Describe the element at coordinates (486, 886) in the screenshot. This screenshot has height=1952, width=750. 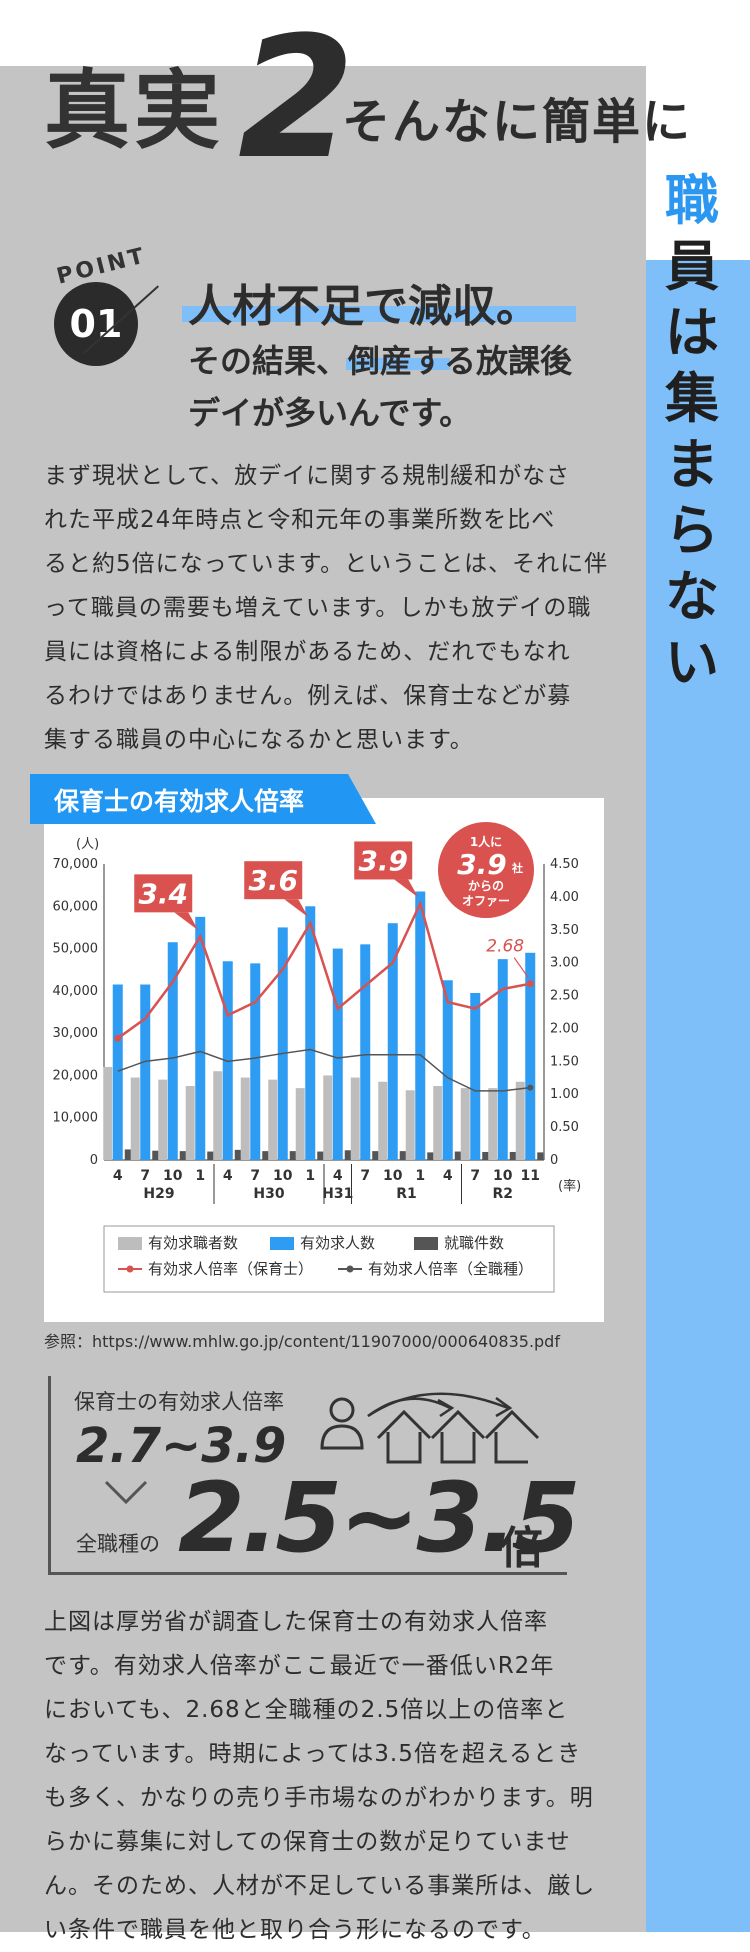
I see `badge-line2: からの` at that location.